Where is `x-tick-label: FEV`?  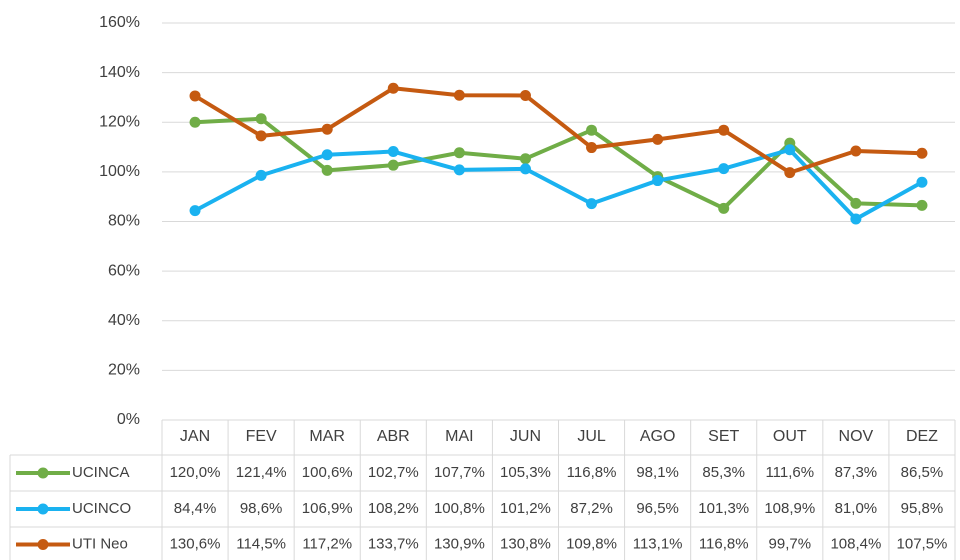
x-tick-label: FEV is located at coordinates (261, 436).